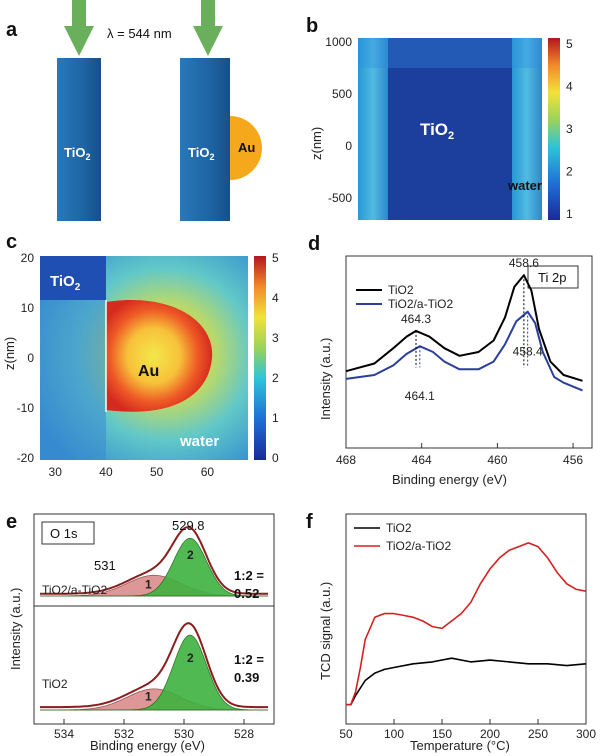 This screenshot has height=756, width=600. I want to click on f-legend-label-2: TiO2/a-TiO2, so click(418, 546).